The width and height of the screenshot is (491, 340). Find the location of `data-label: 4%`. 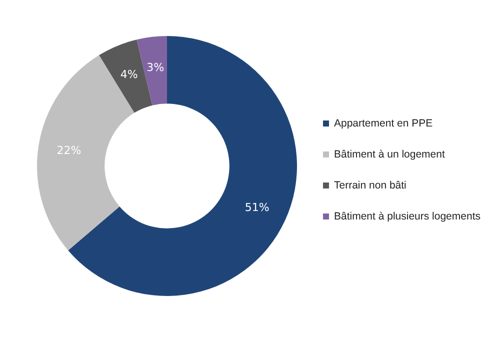

data-label: 4% is located at coordinates (129, 74).